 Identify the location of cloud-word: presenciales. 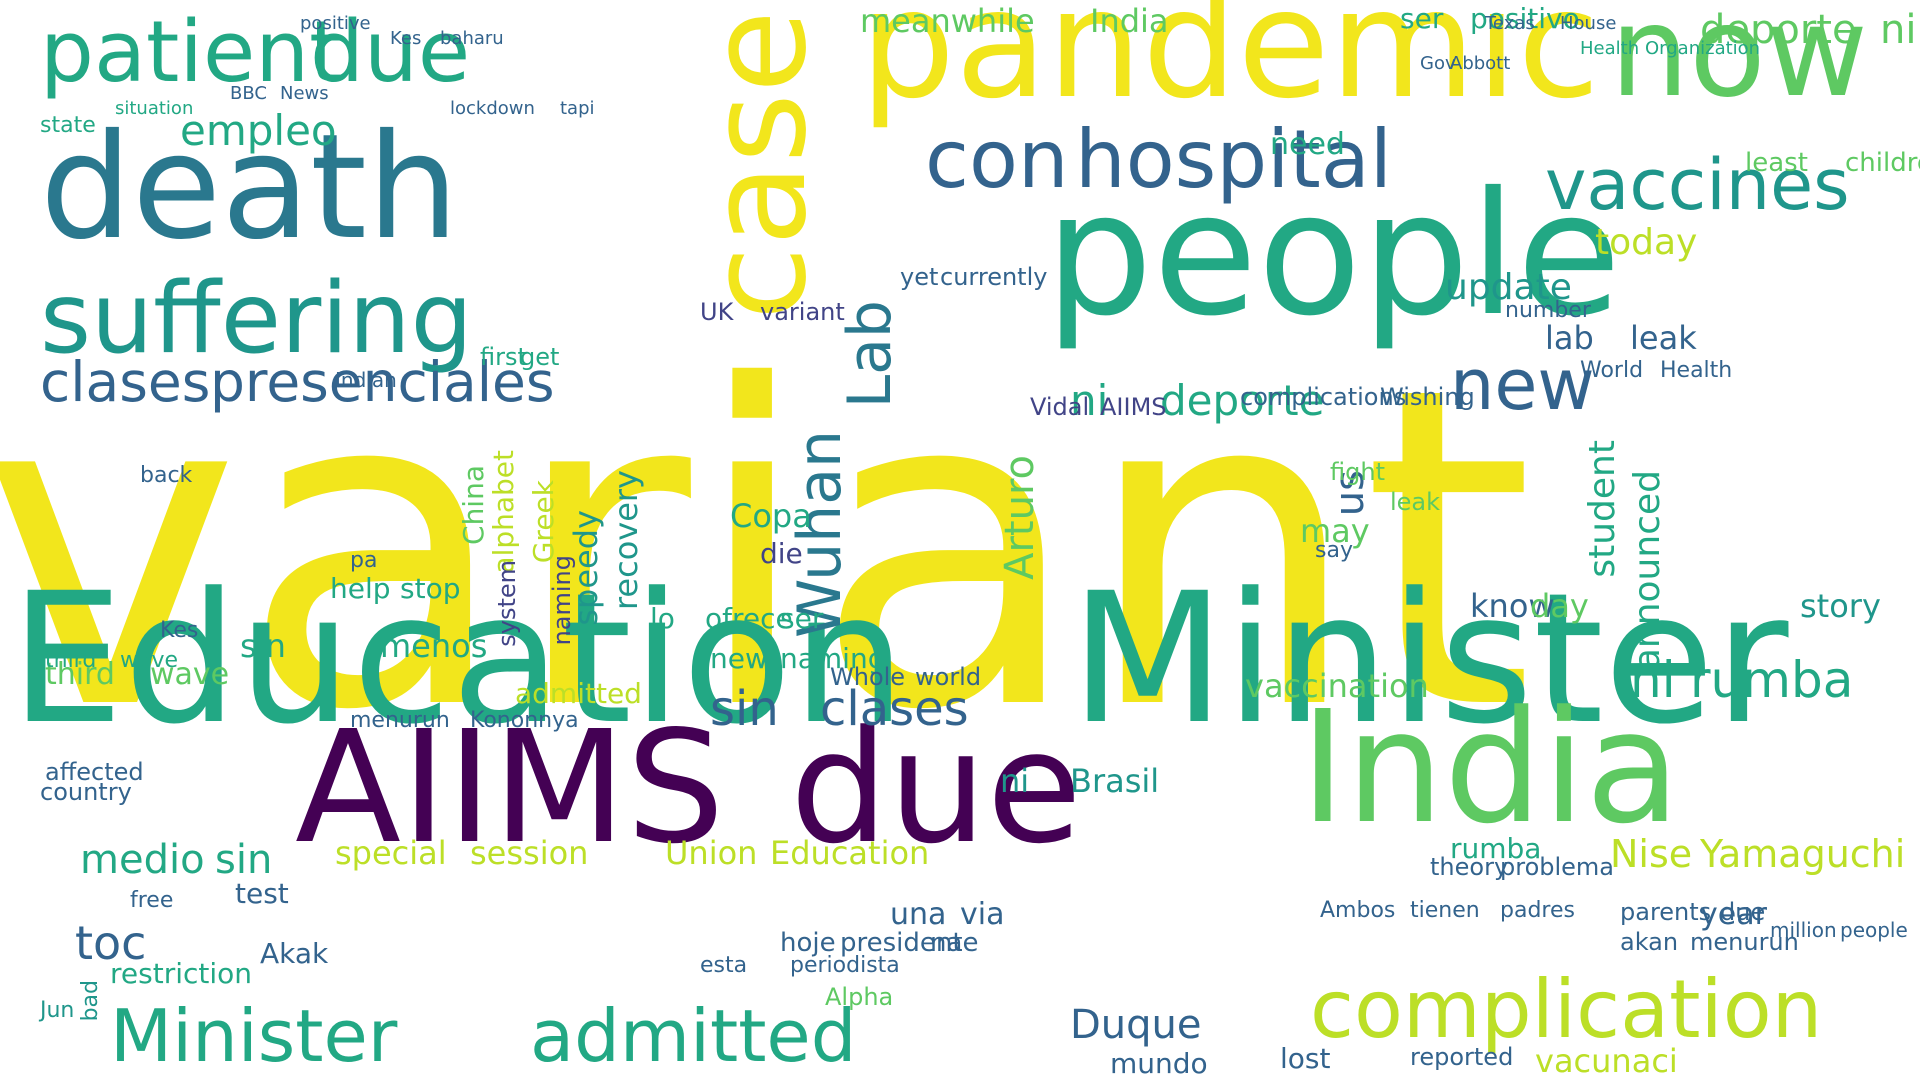
(382, 382).